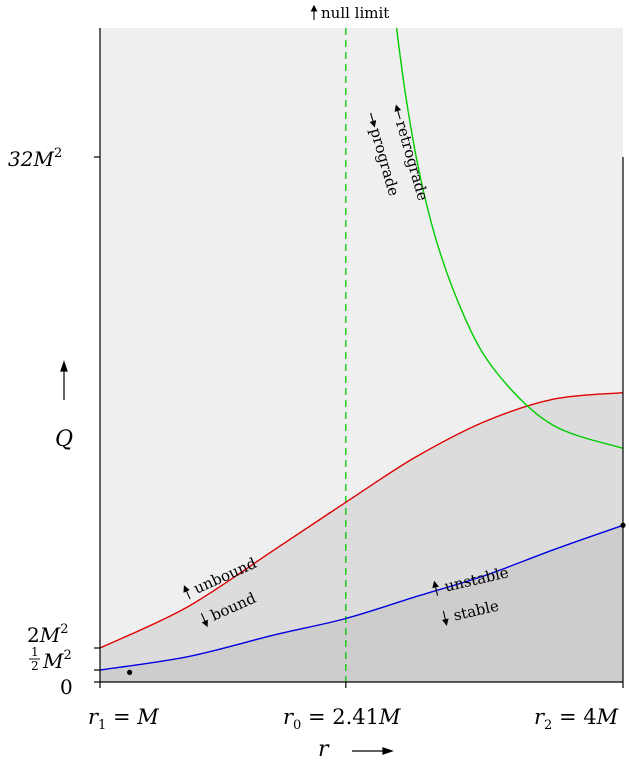 Image resolution: width=629 pixels, height=767 pixels. I want to click on y-axis-label: Q, so click(64, 439).